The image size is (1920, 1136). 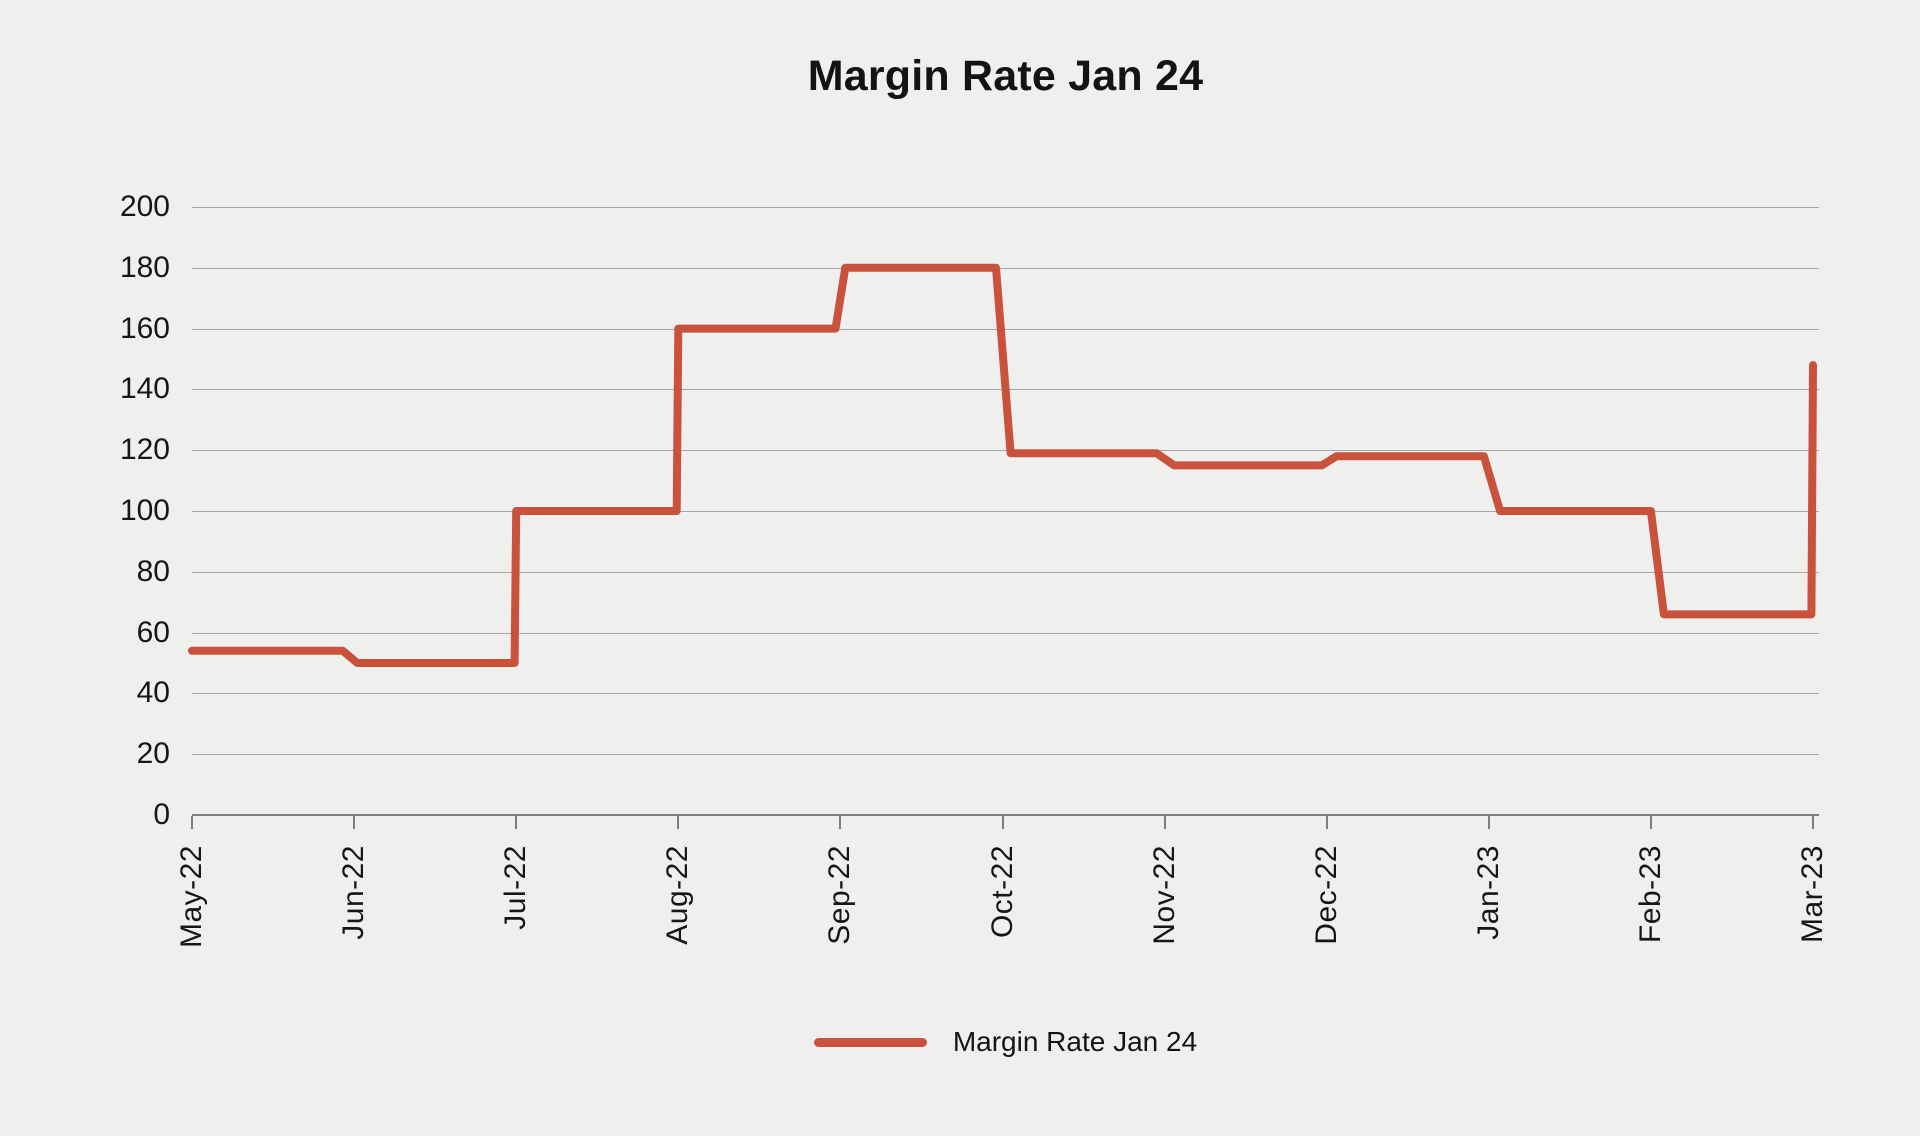 What do you see at coordinates (1075, 1041) in the screenshot?
I see `legend-label: Margin Rate Jan 24` at bounding box center [1075, 1041].